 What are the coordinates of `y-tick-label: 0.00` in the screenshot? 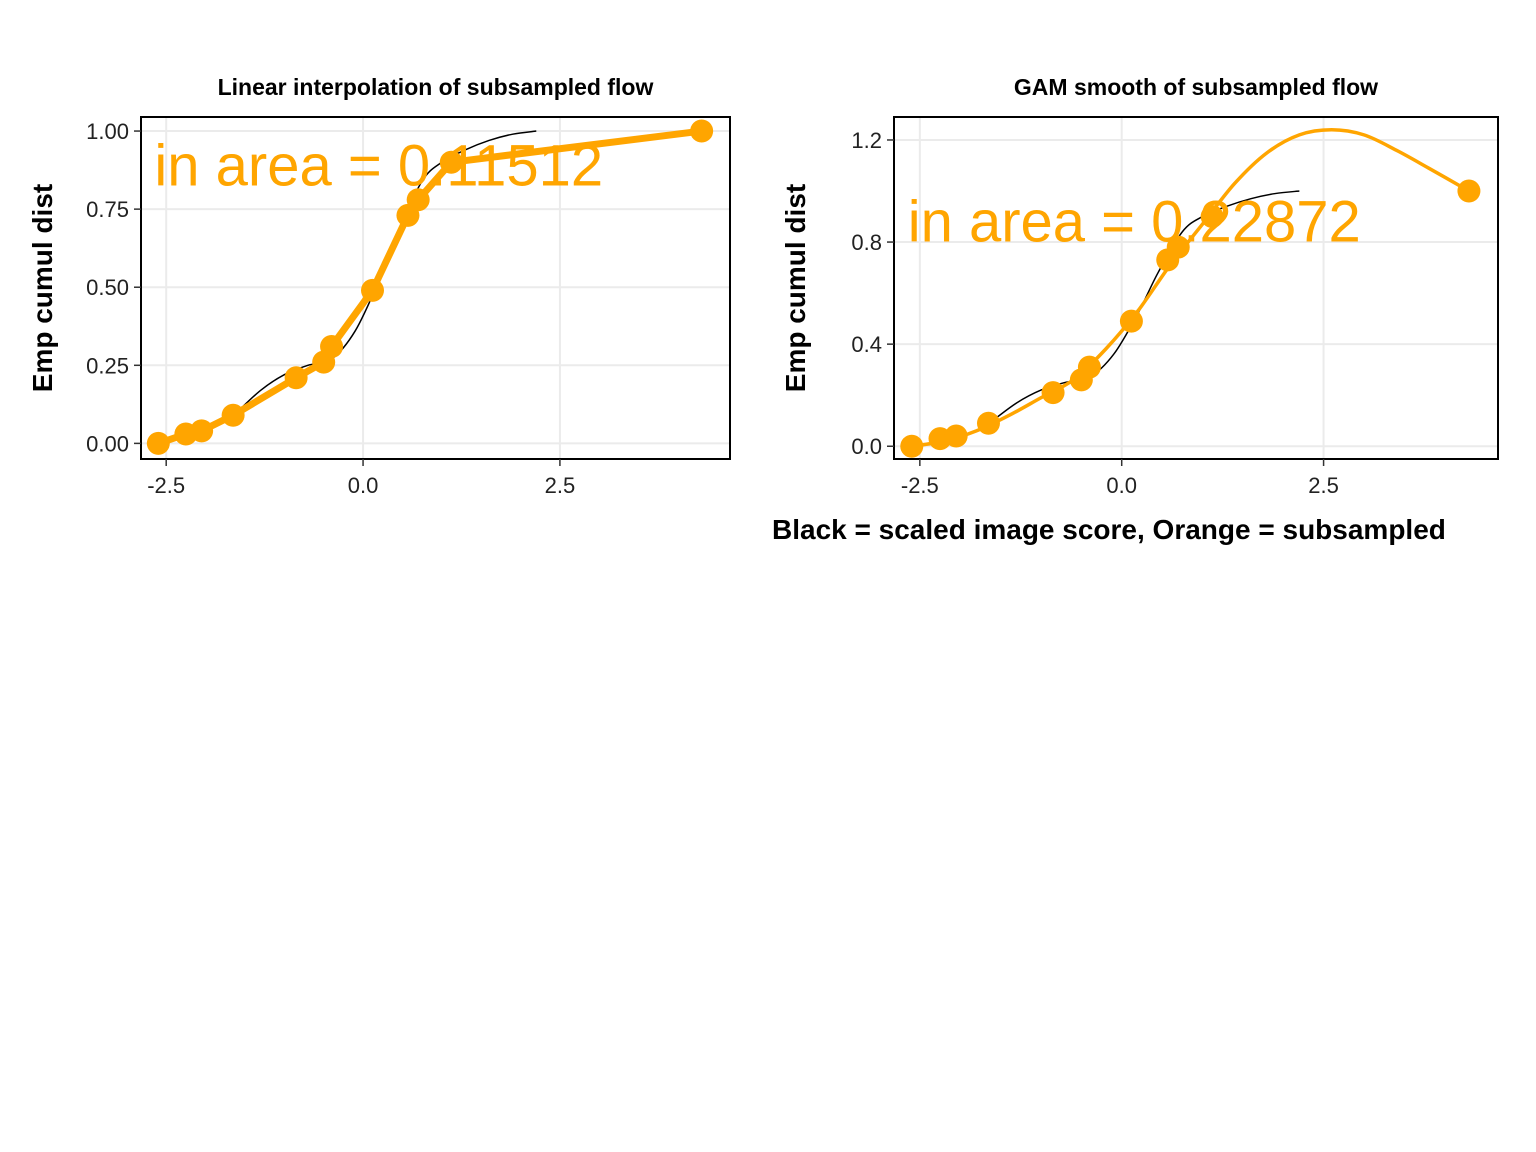 It's located at (107, 443).